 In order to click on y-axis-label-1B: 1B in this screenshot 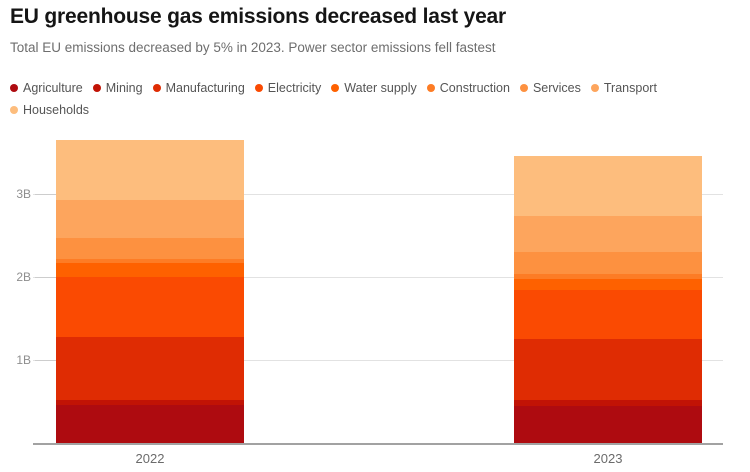, I will do `click(23, 360)`.